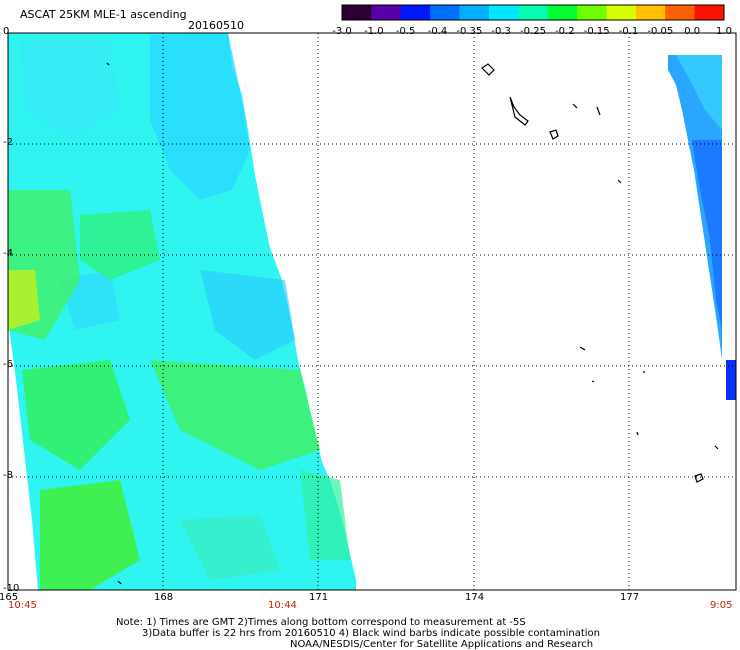  I want to click on latitude-label: -8, so click(8, 475).